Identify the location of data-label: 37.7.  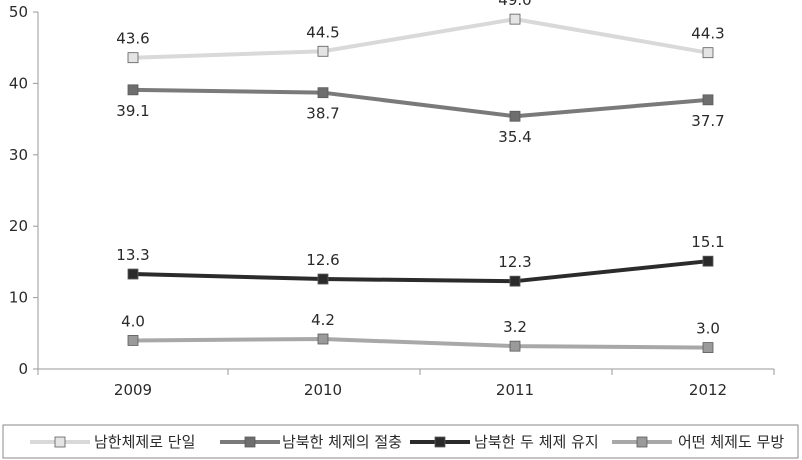
(707, 121).